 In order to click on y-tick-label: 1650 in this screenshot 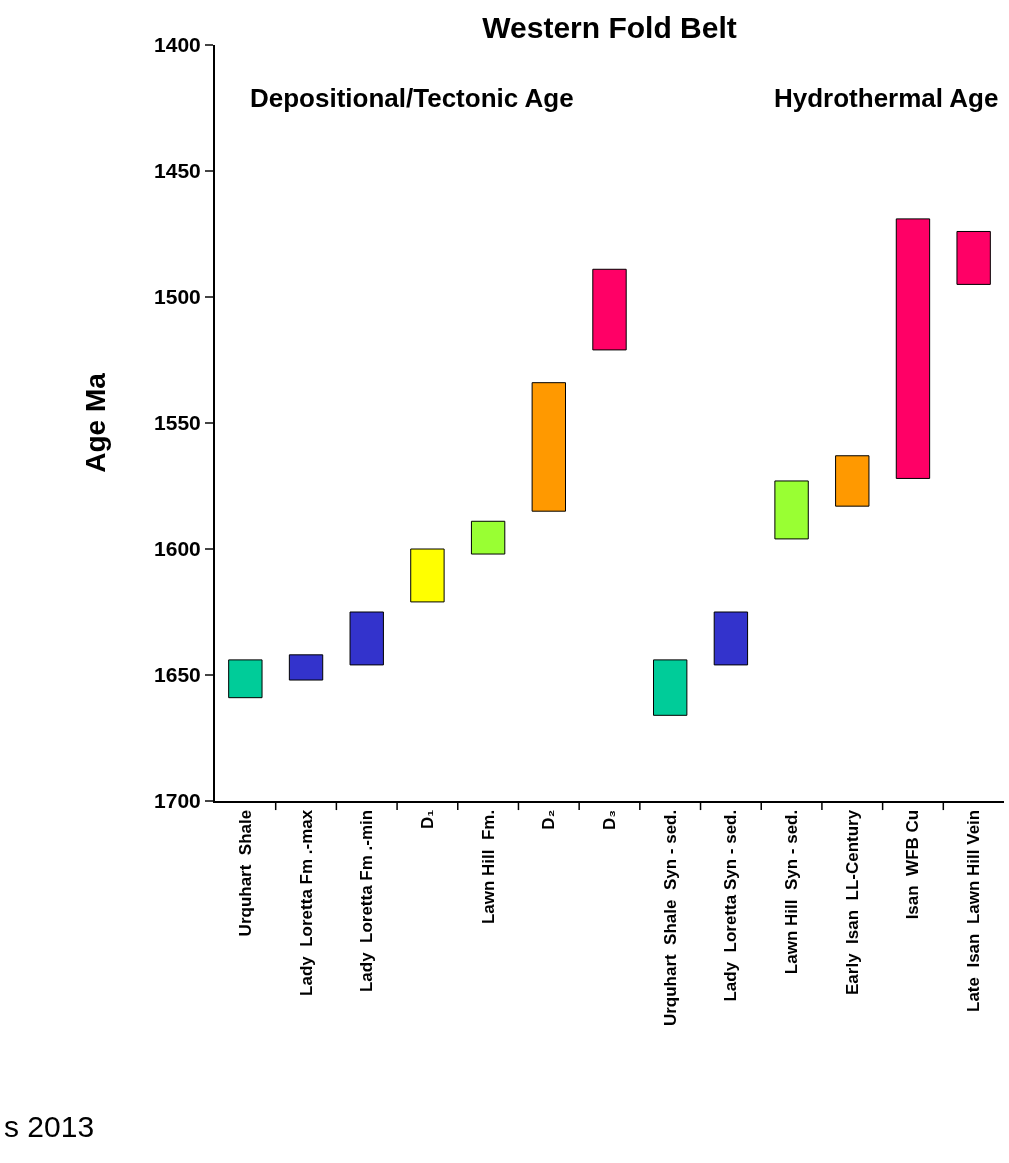, I will do `click(177, 675)`.